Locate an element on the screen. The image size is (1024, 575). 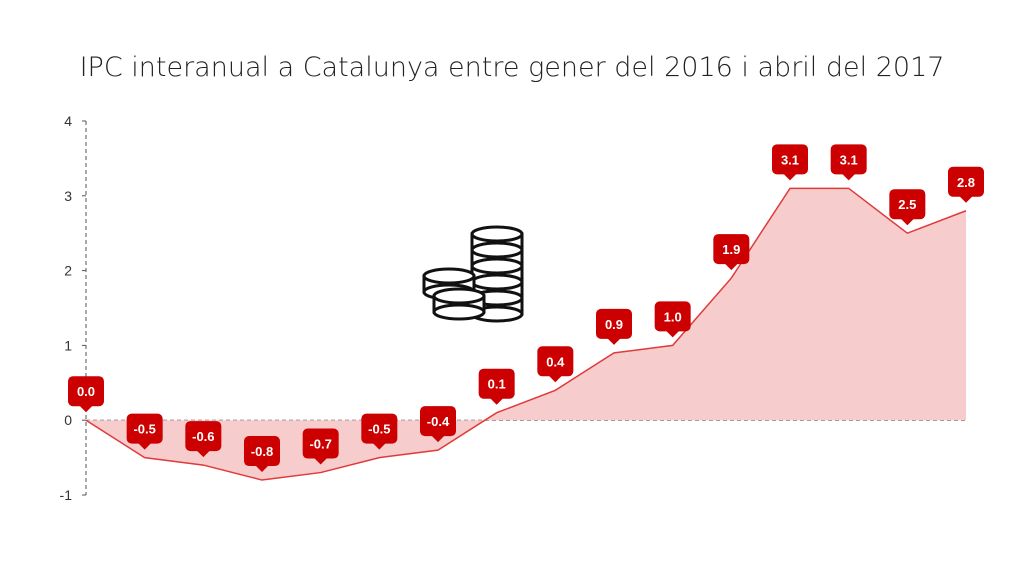
data-label-text: 2.8 is located at coordinates (966, 182).